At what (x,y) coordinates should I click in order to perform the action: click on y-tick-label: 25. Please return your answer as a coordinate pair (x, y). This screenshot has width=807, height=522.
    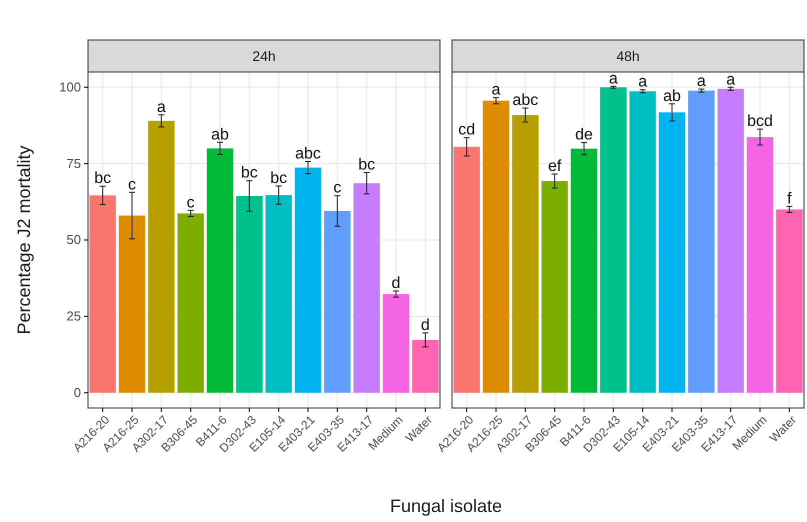
    Looking at the image, I should click on (73, 316).